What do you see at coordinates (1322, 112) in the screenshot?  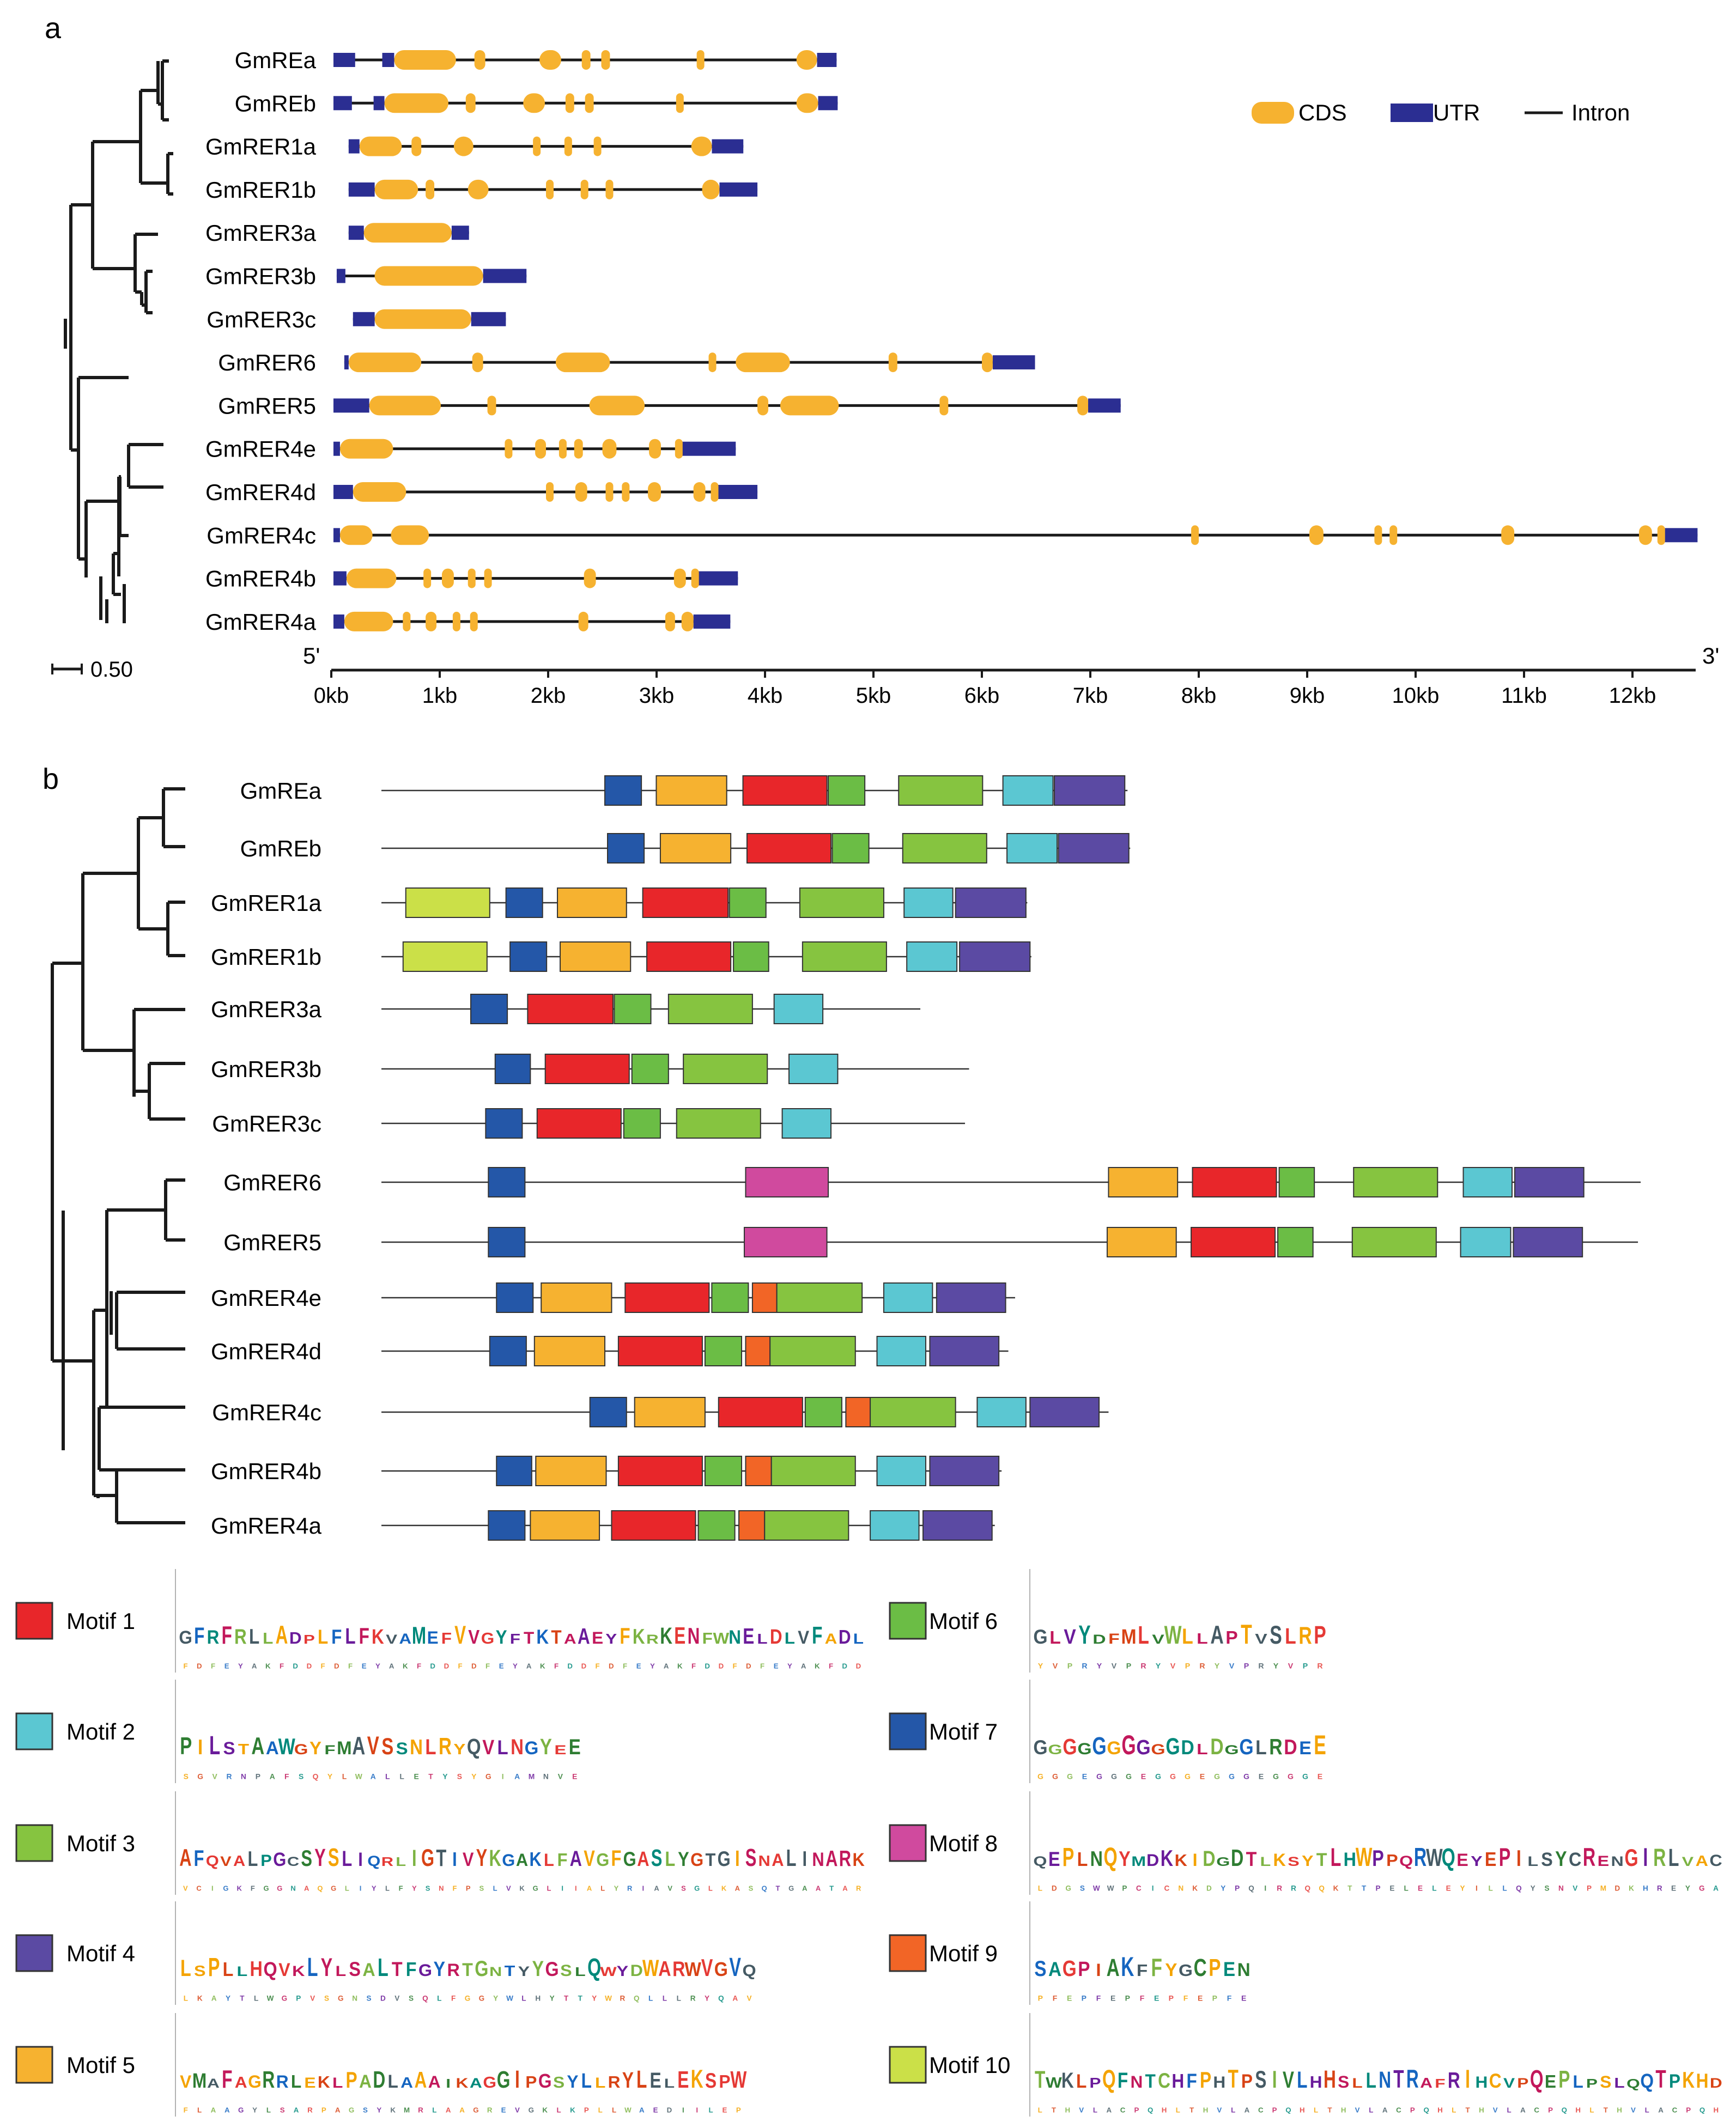 I see `legend-cds-label: CDS` at bounding box center [1322, 112].